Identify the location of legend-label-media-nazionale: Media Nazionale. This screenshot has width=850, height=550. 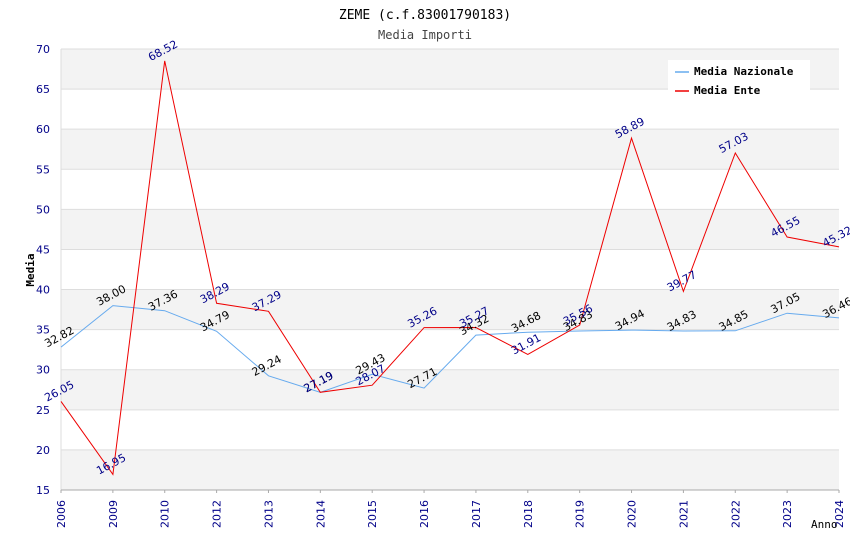
(744, 71).